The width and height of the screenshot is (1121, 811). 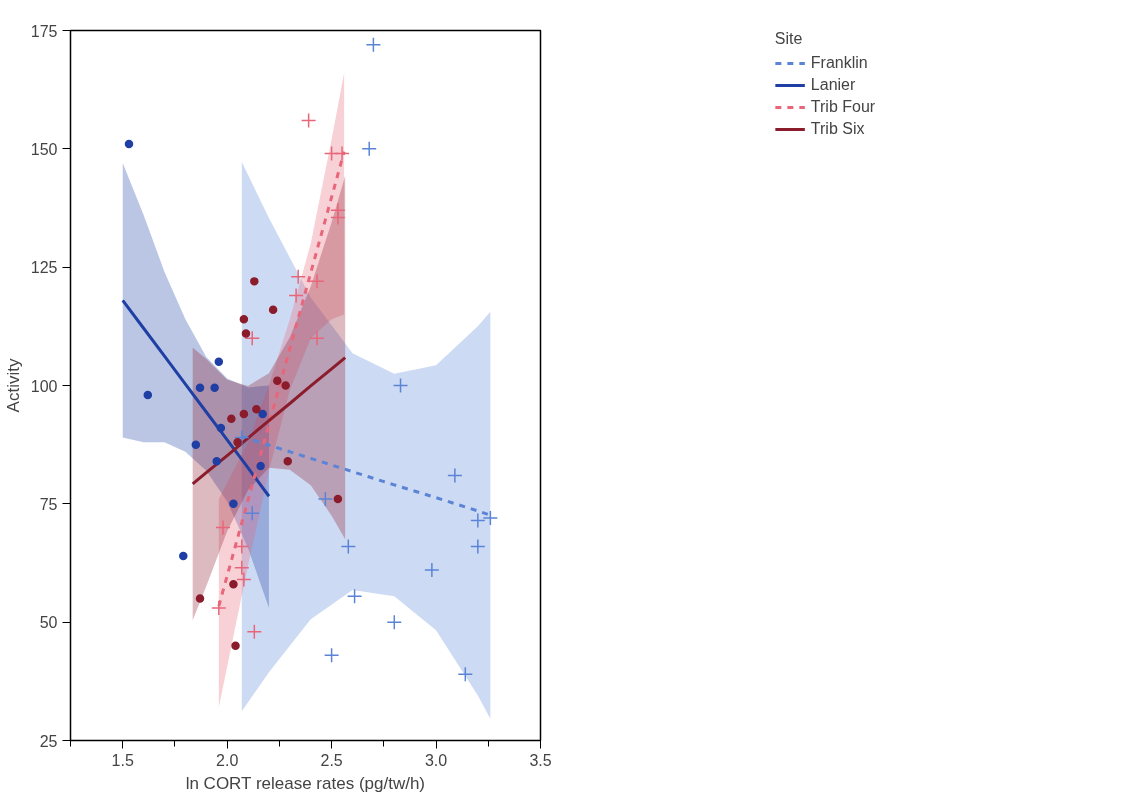 I want to click on y-tick-label: 25, so click(x=48, y=741).